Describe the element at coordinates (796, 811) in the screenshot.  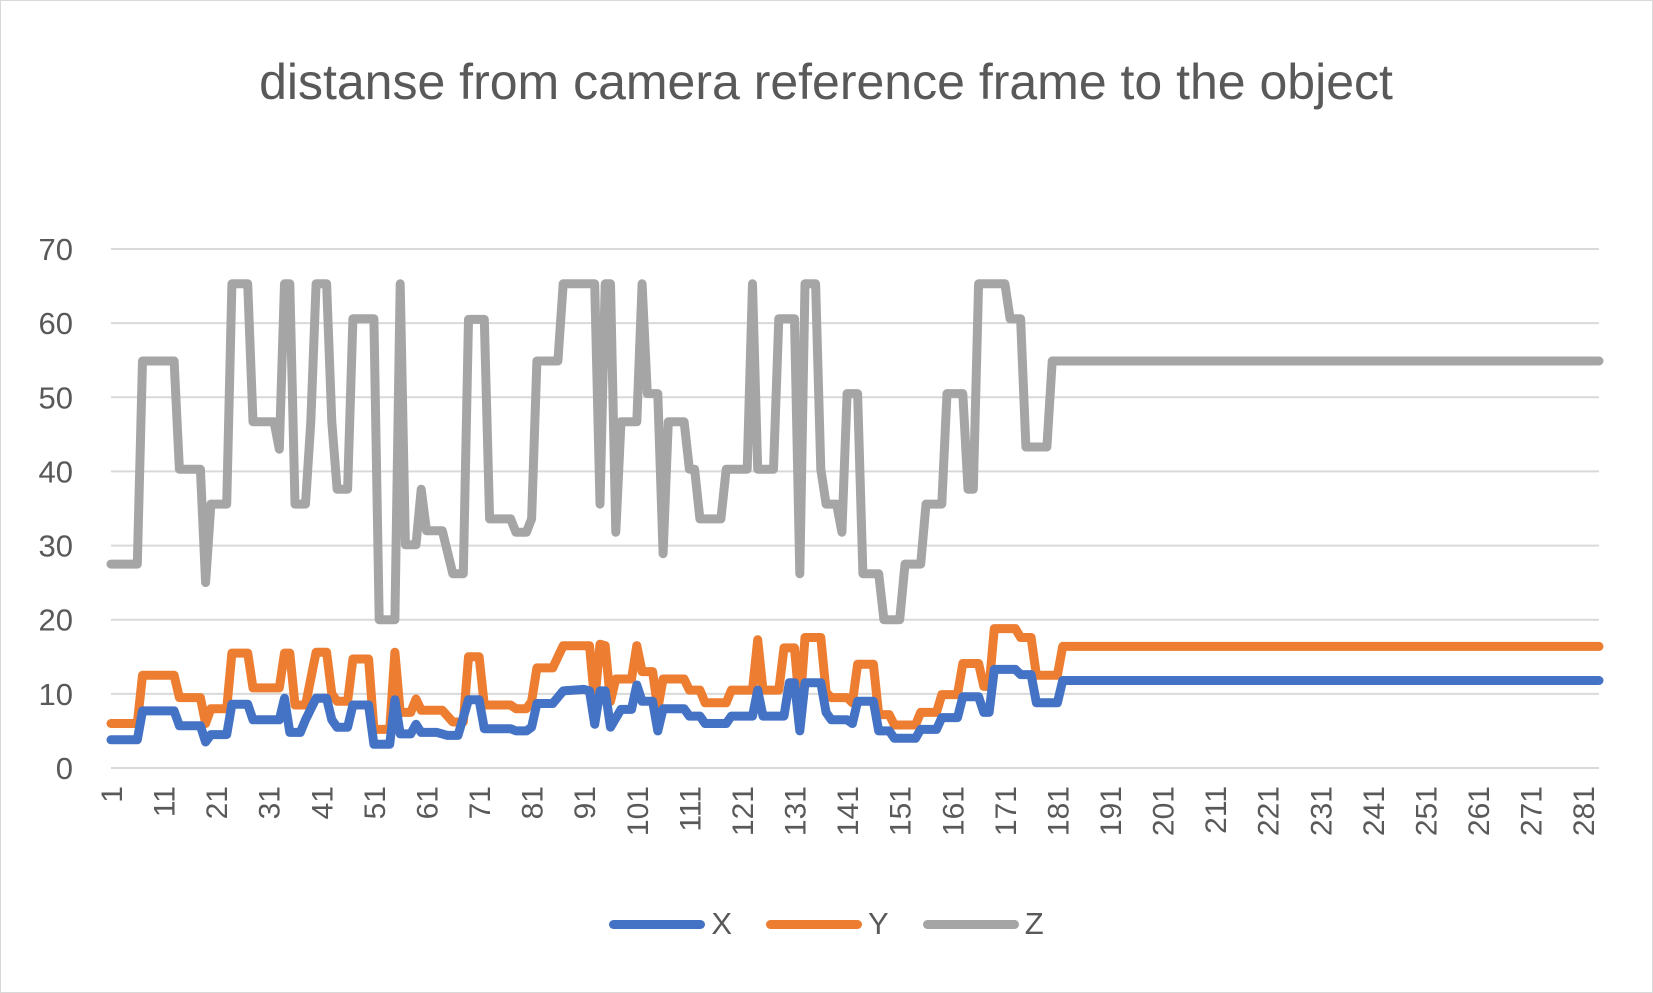
I see `x-tick-label: 131` at that location.